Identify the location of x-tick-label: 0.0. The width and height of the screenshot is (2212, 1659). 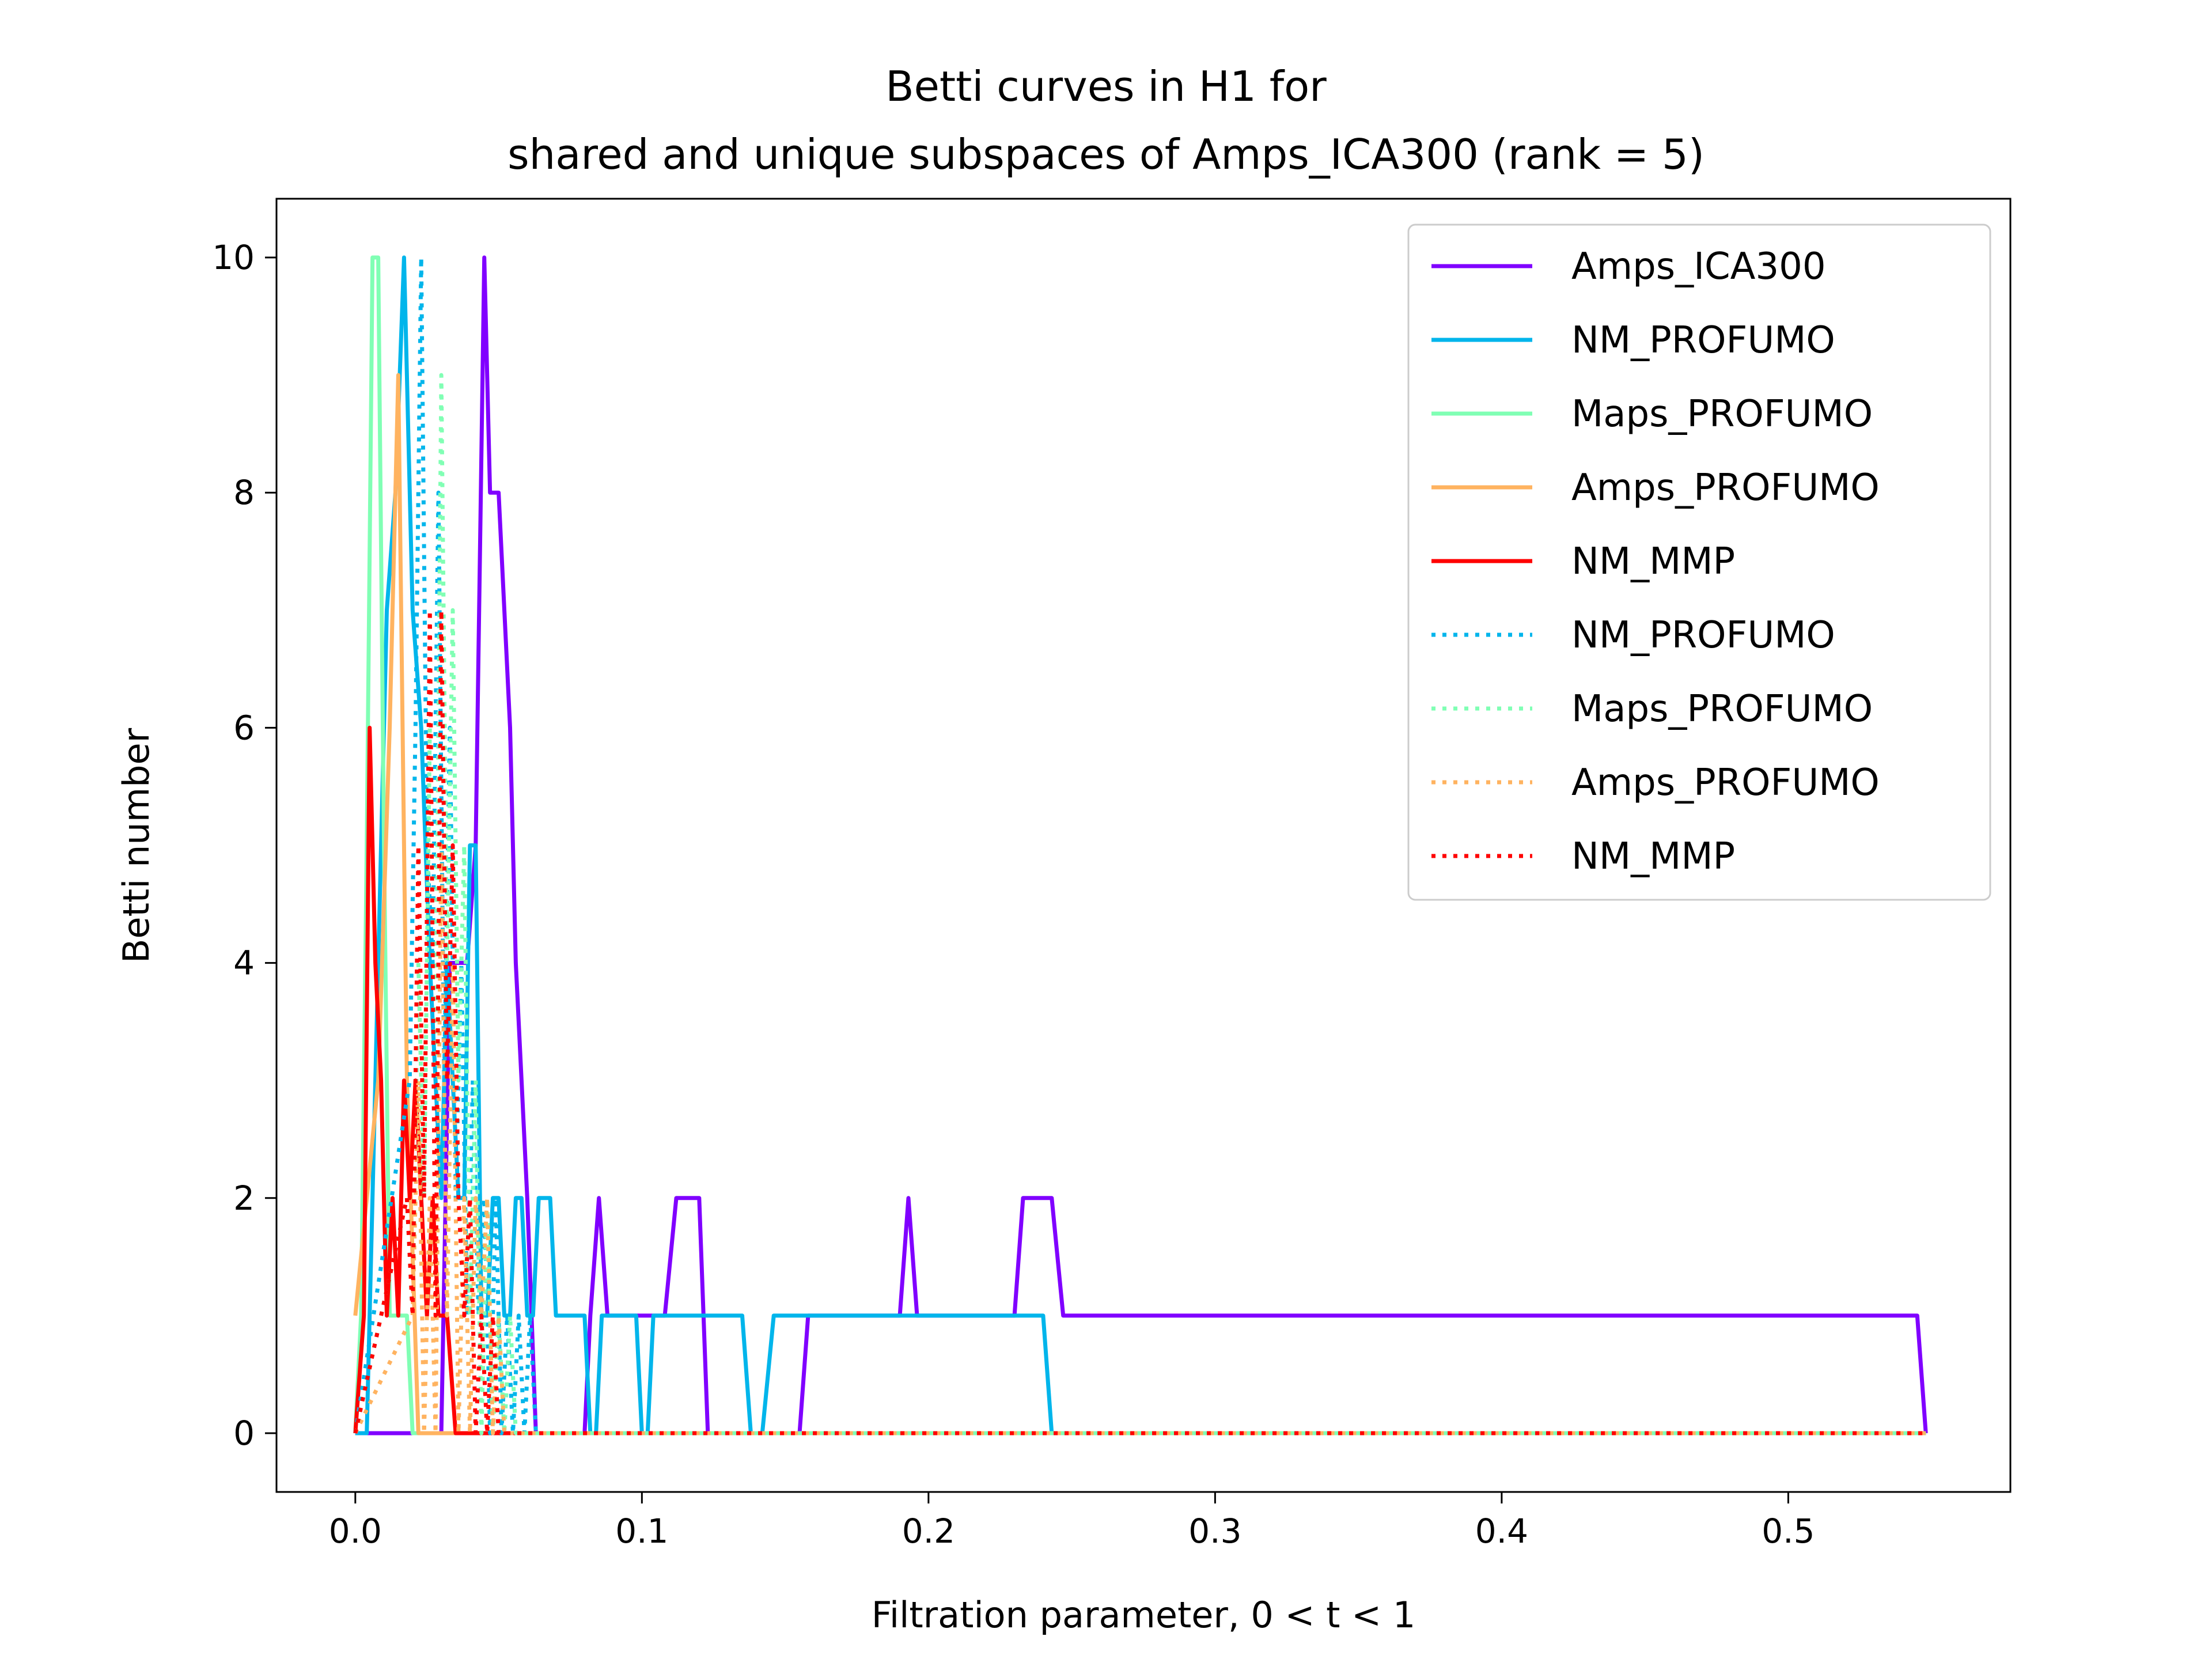
(355, 1531).